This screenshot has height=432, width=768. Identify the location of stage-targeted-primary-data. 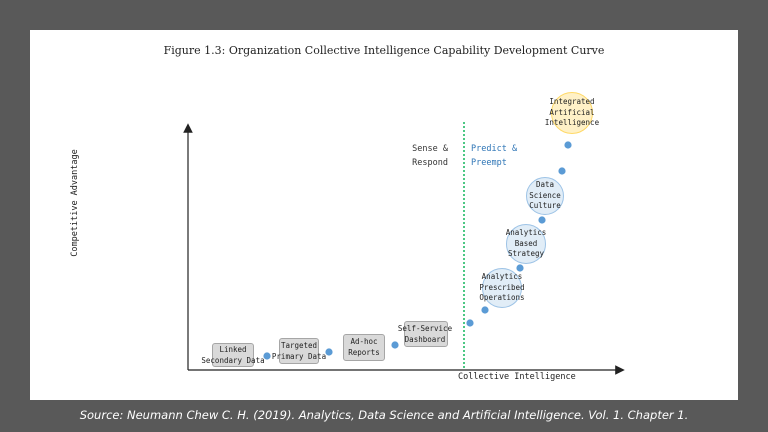
(299, 351).